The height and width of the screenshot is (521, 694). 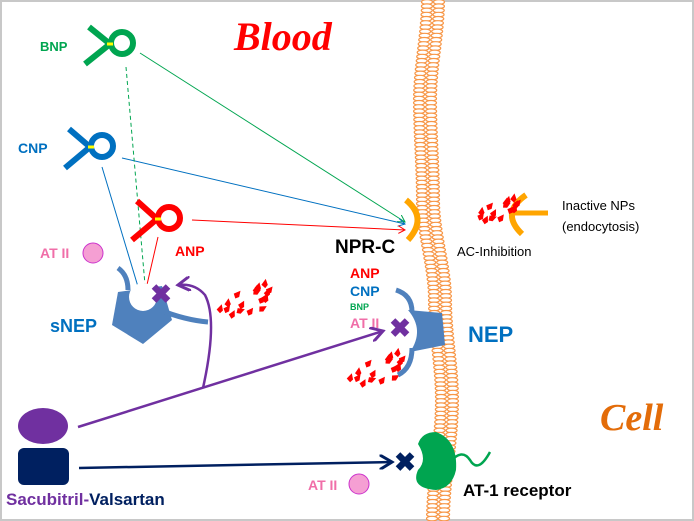 What do you see at coordinates (263, 190) in the screenshot?
I see `cnp-to-nprc-arrow` at bounding box center [263, 190].